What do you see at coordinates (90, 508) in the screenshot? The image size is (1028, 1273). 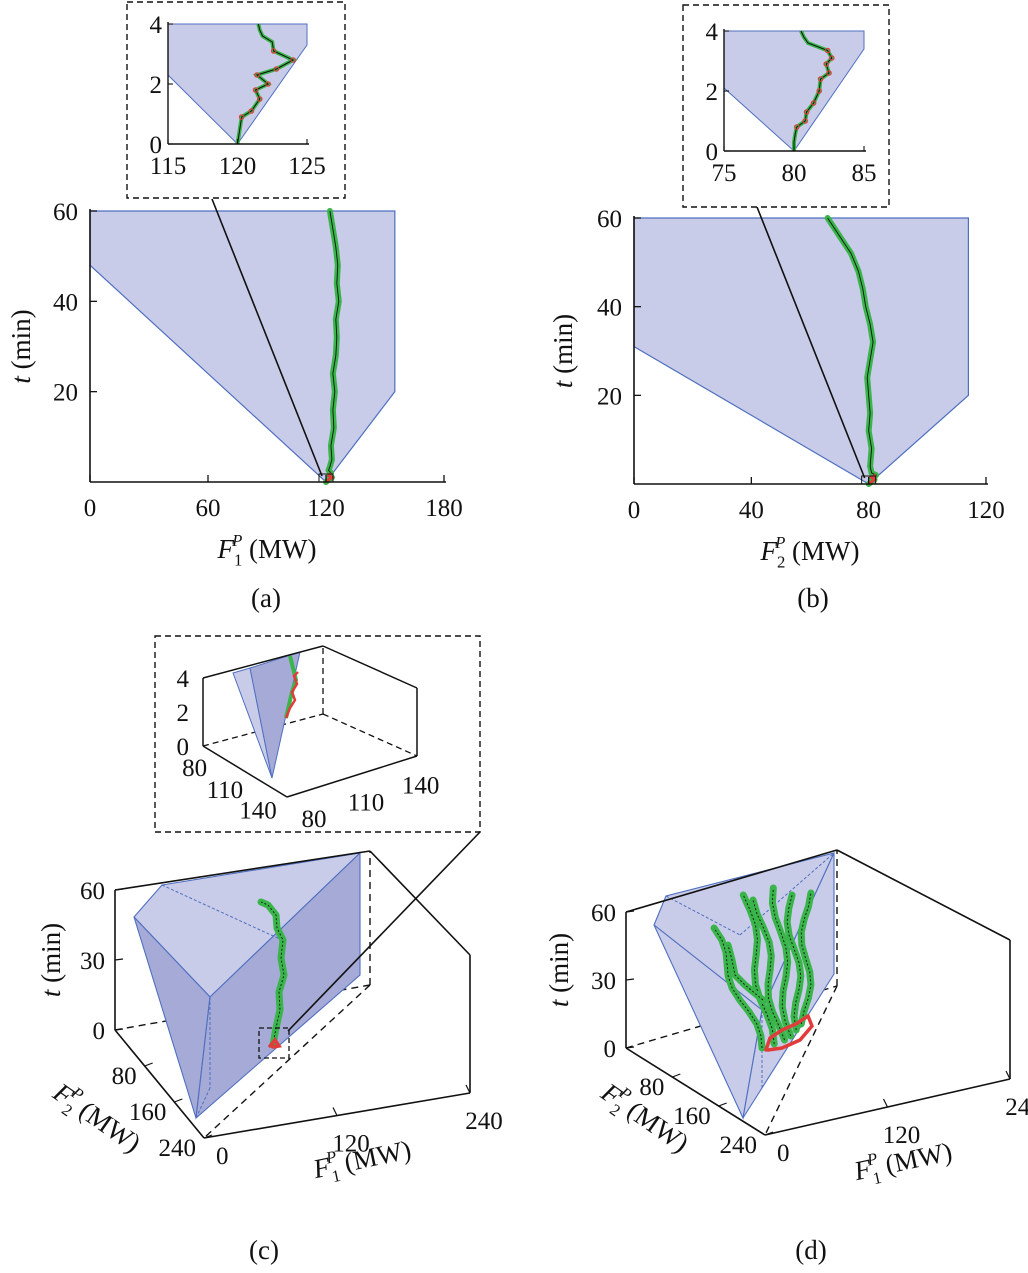 I see `x-tick-label: 0` at bounding box center [90, 508].